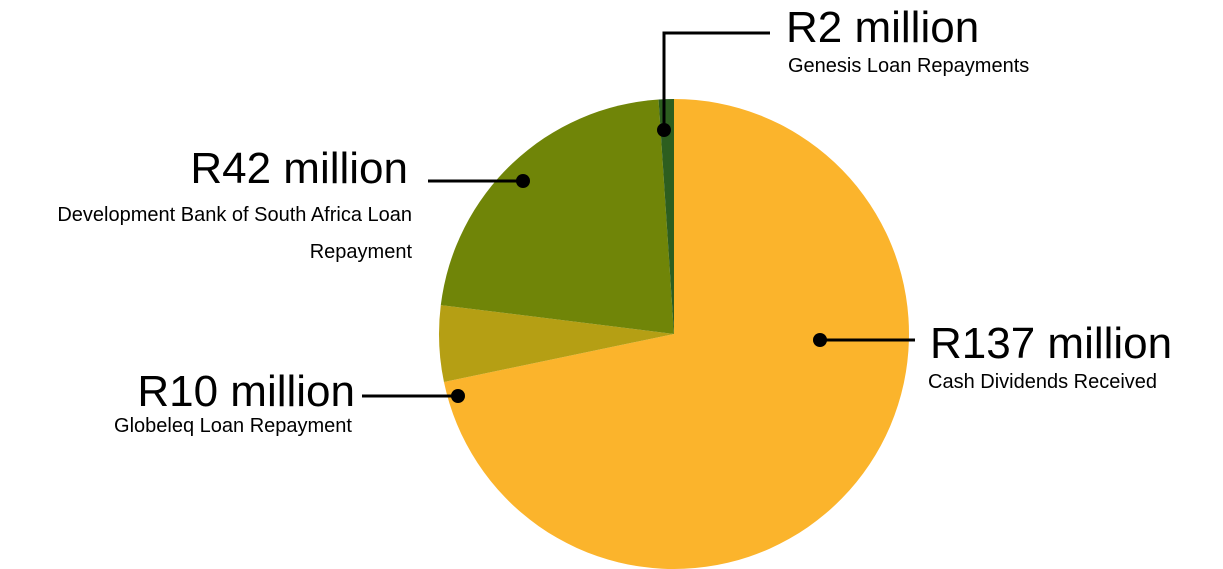 The image size is (1223, 569). Describe the element at coordinates (909, 66) in the screenshot. I see `category-label: Genesis Loan Repayments` at that location.